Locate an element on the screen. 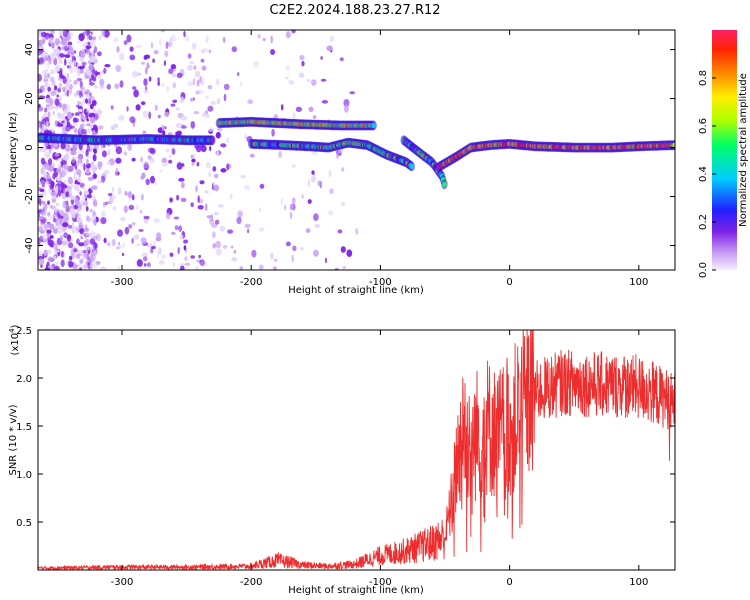  colorbar-ticks: 0.0 0.2 0.4 0.6 0.8 is located at coordinates (707, 174).